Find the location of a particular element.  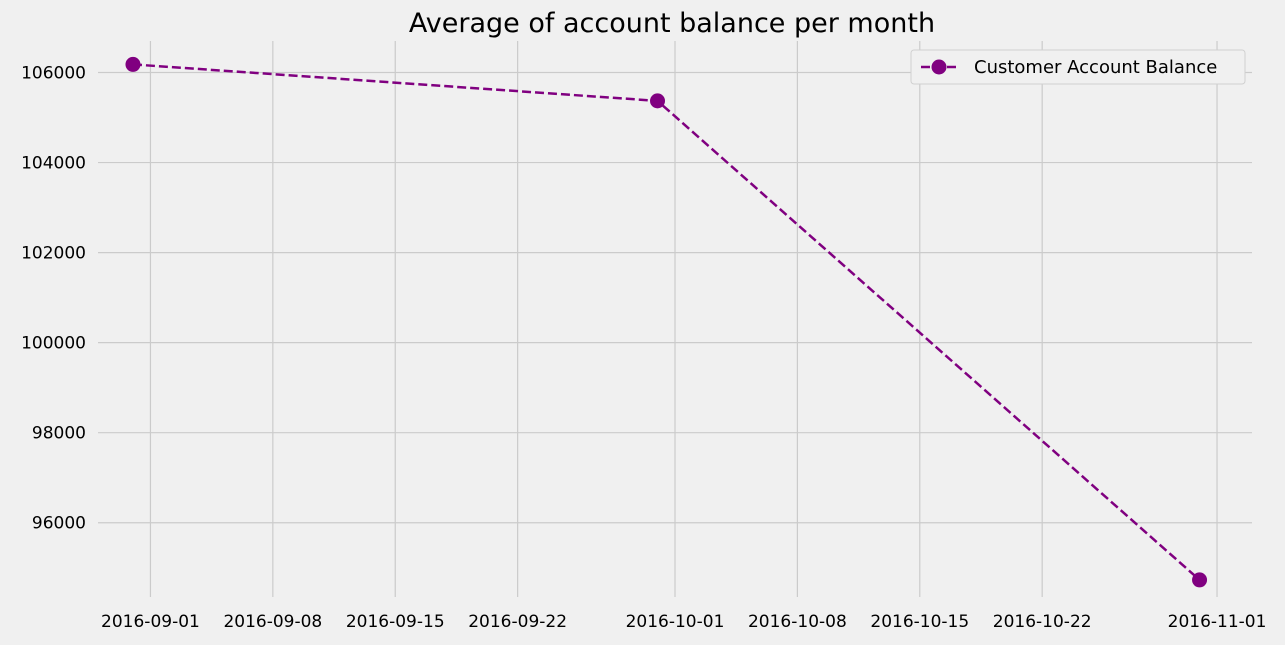

x-tick-label: 2016-11-01 is located at coordinates (1217, 622).